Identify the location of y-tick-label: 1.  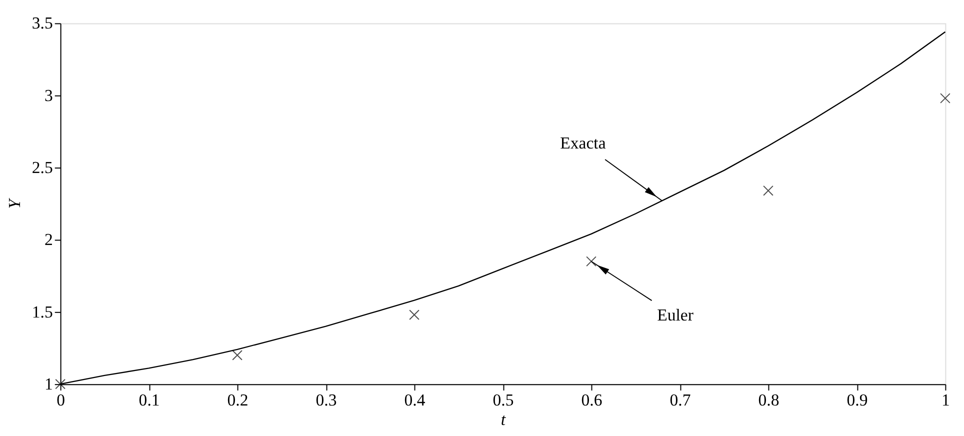
(48, 384).